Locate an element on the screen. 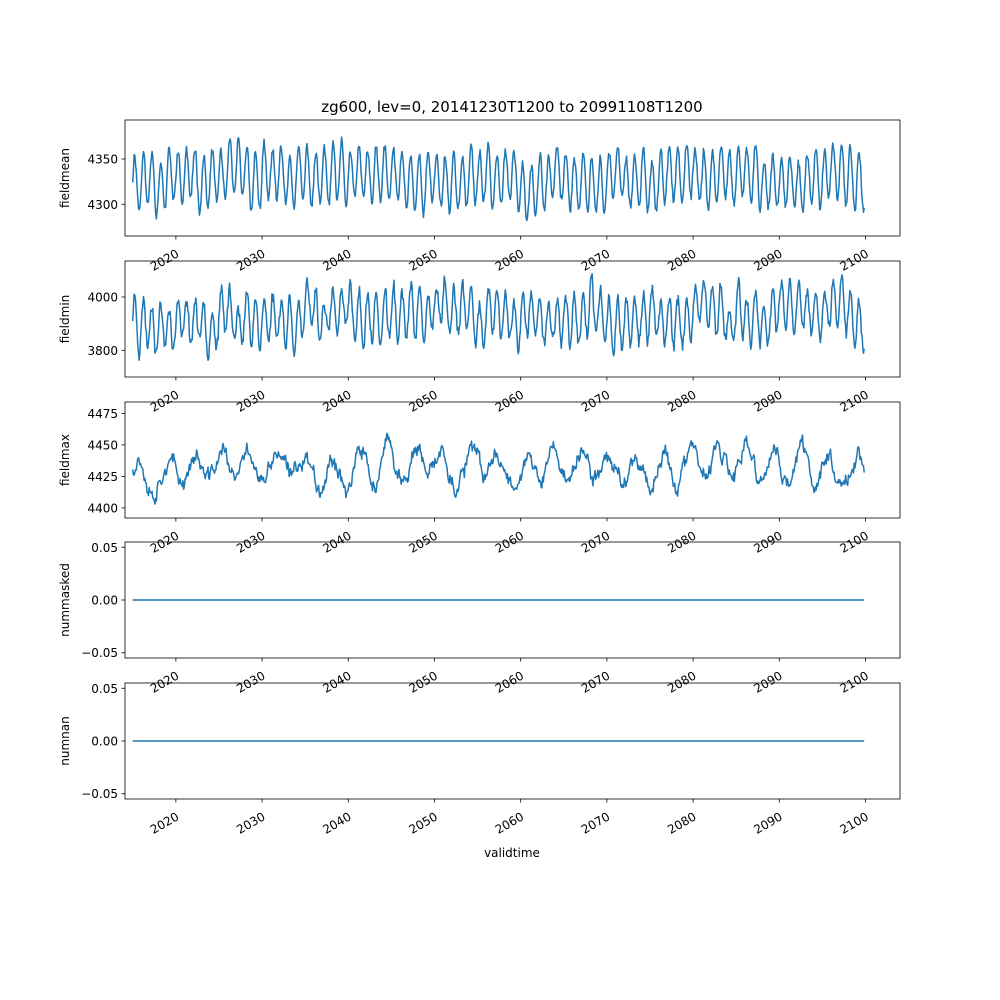 The image size is (1000, 1000). series-line-fieldmin is located at coordinates (498, 317).